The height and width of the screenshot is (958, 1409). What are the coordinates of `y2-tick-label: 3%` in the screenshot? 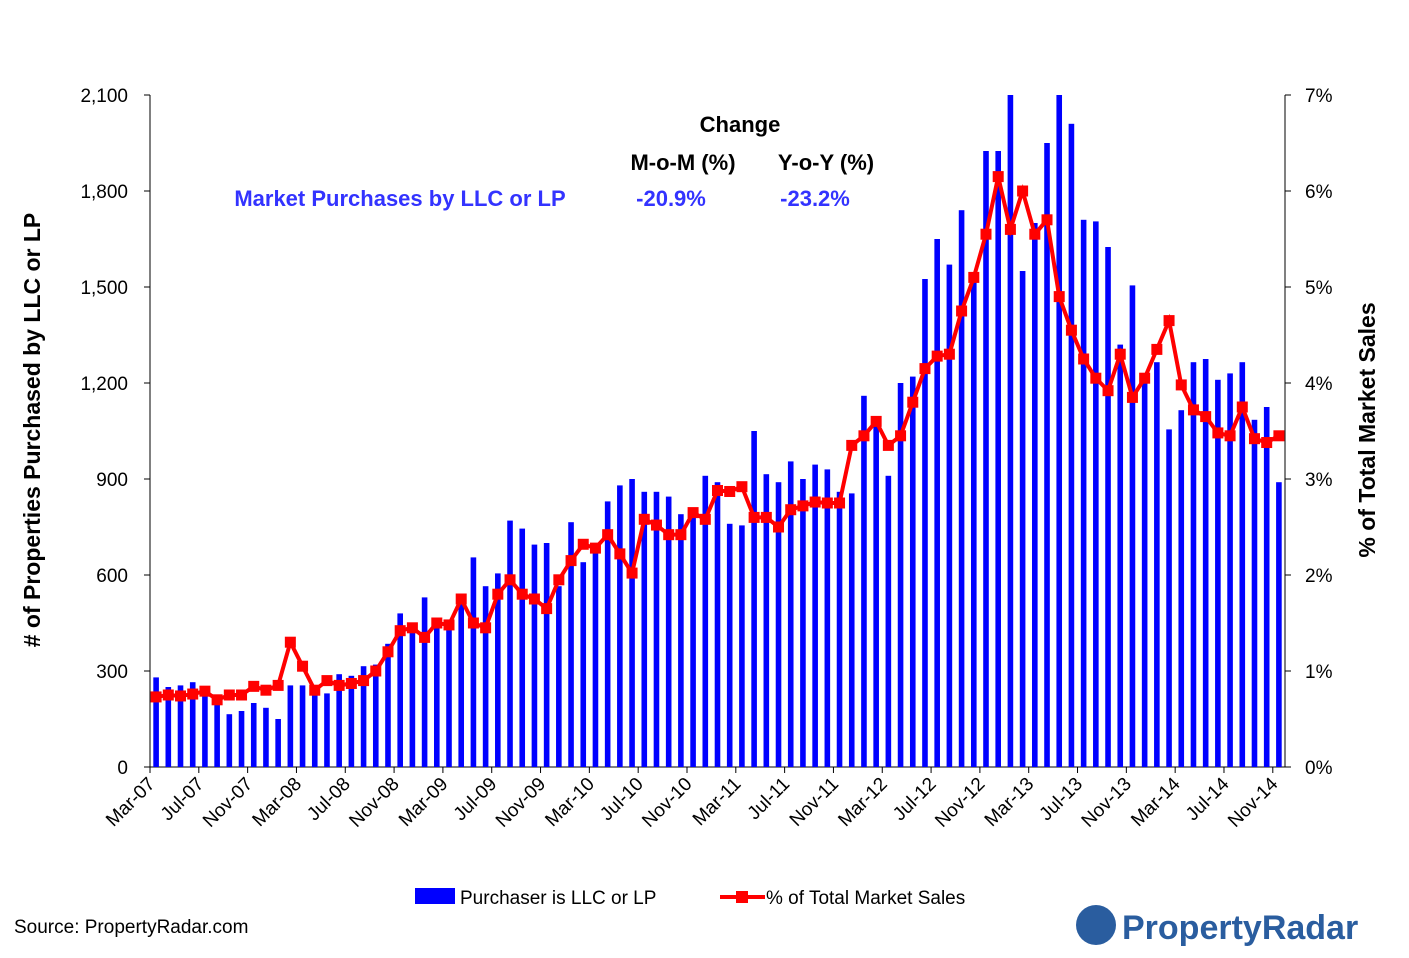 It's located at (1319, 480).